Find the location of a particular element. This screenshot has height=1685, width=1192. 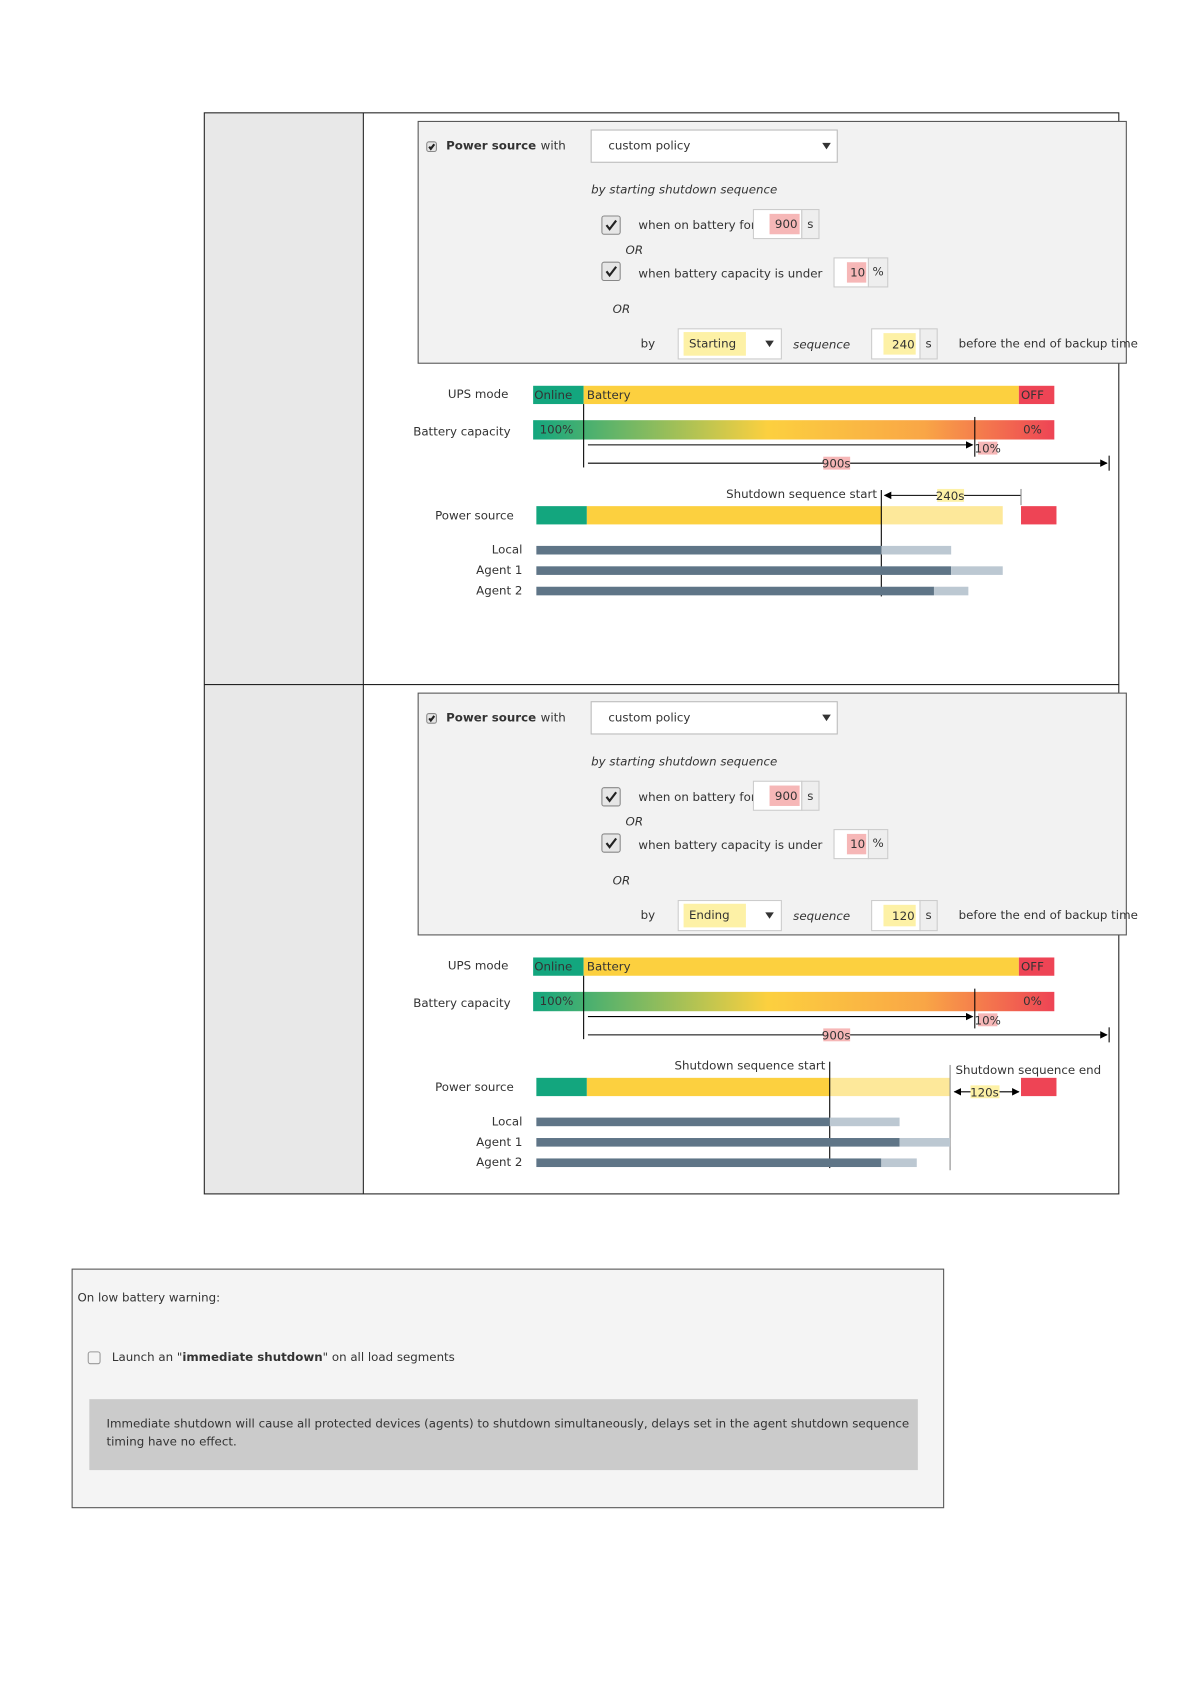

launch-bold: immediate shutdown is located at coordinates (252, 1357).